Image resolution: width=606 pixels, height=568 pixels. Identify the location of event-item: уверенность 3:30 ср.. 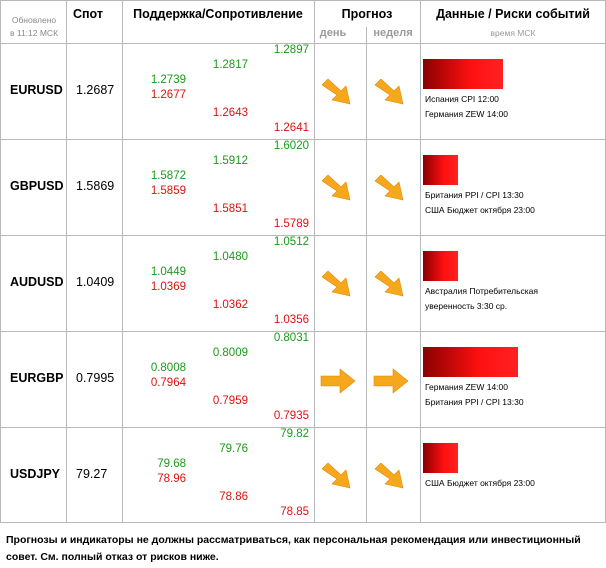
(466, 306).